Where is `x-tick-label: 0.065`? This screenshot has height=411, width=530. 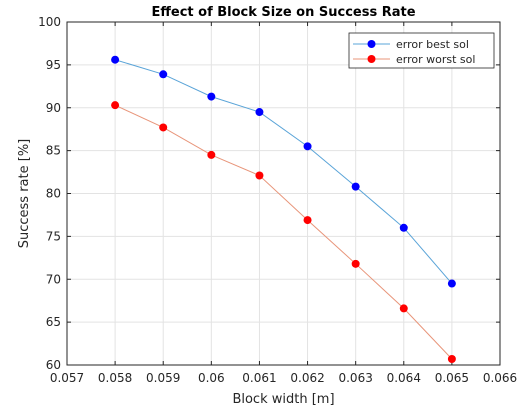 x-tick-label: 0.065 is located at coordinates (452, 378).